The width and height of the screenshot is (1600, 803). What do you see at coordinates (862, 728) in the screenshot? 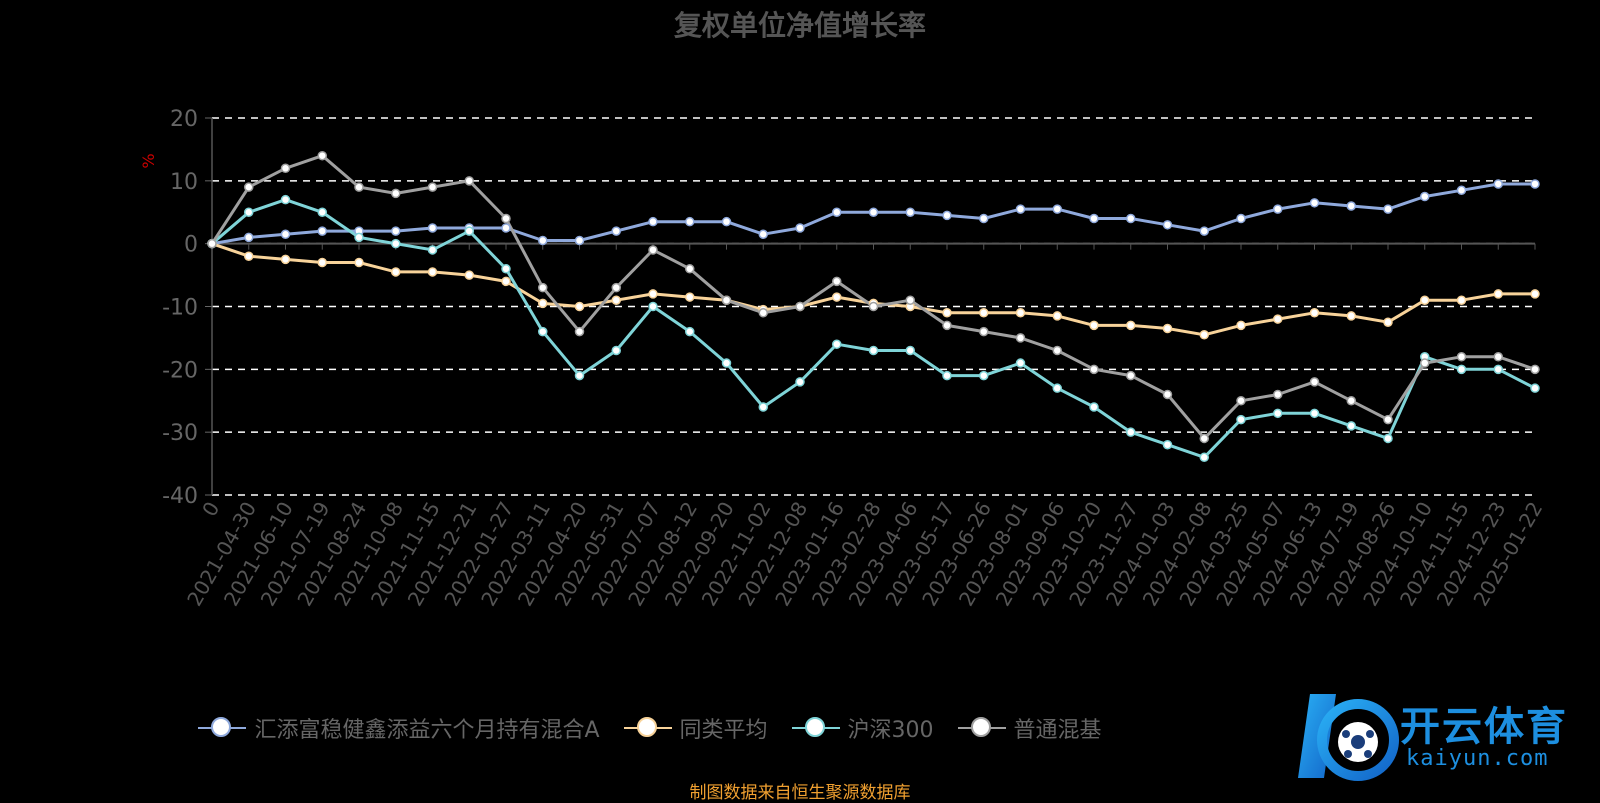
I see `legend-item-2: 沪深300` at bounding box center [862, 728].